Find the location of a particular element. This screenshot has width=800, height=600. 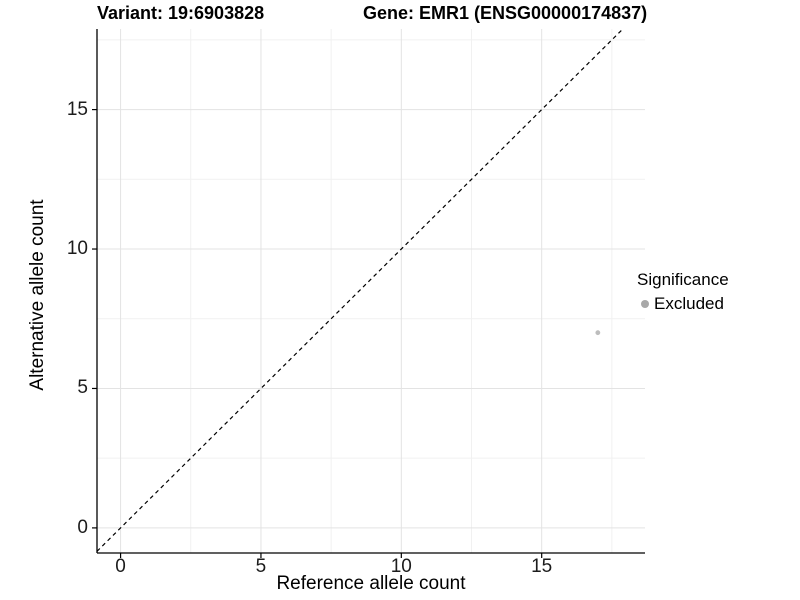

y-axis-title: Alternative allele count is located at coordinates (37, 295).